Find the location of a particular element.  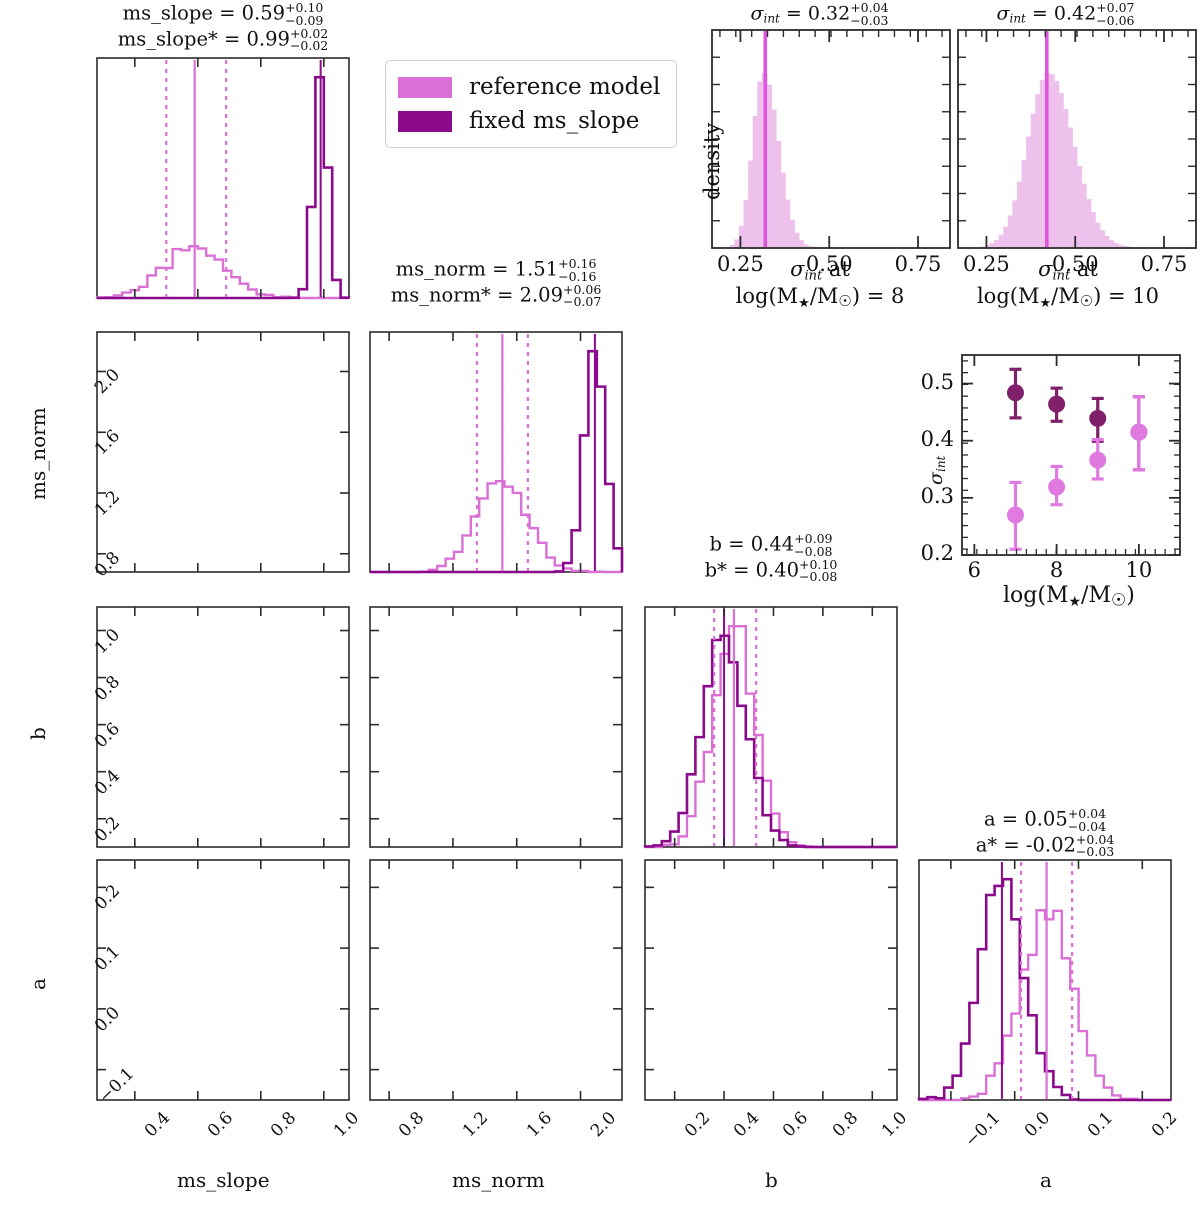

chart-y-tick-label: 0.5 is located at coordinates (937, 381).